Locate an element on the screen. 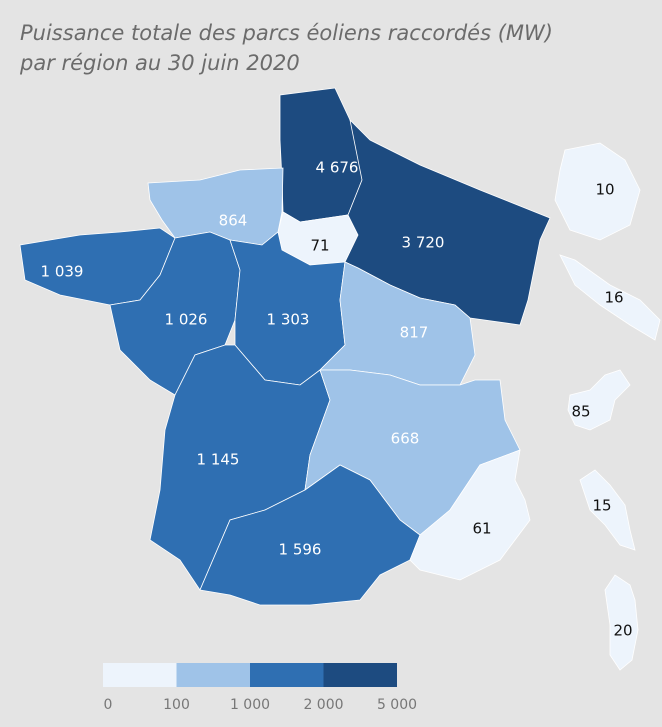 This screenshot has height=727, width=662. legend: 0 100 1 000 2 000 5 000 is located at coordinates (260, 688).